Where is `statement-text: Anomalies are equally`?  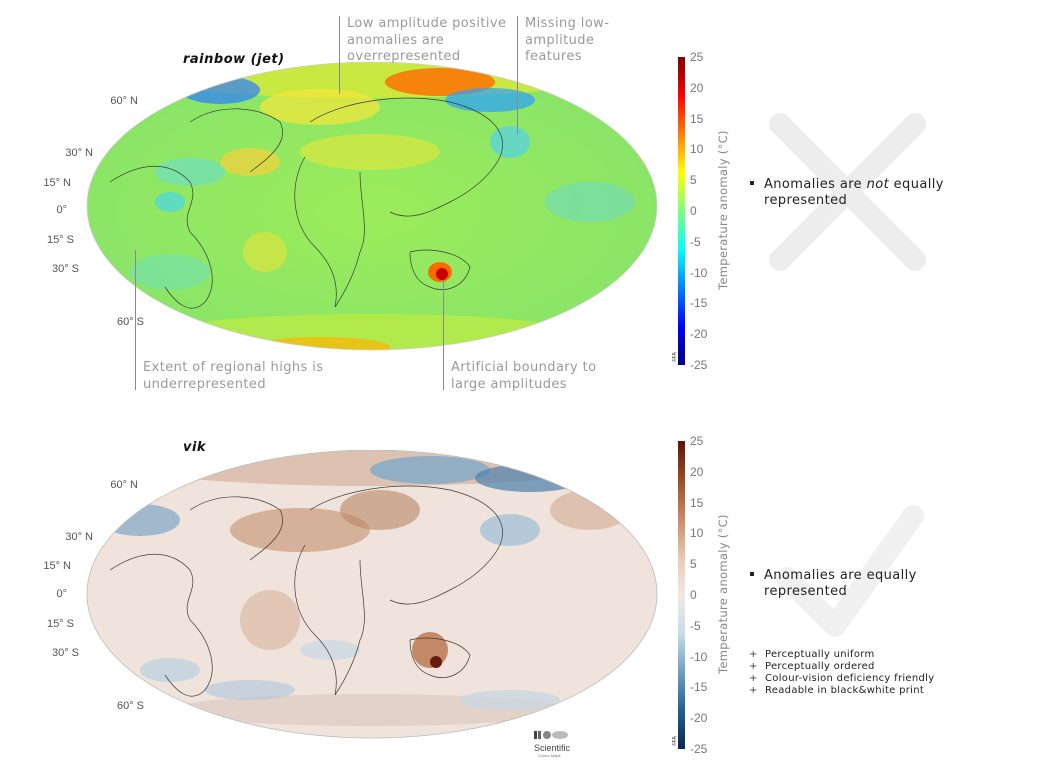
statement-text: Anomalies are equally is located at coordinates (840, 575).